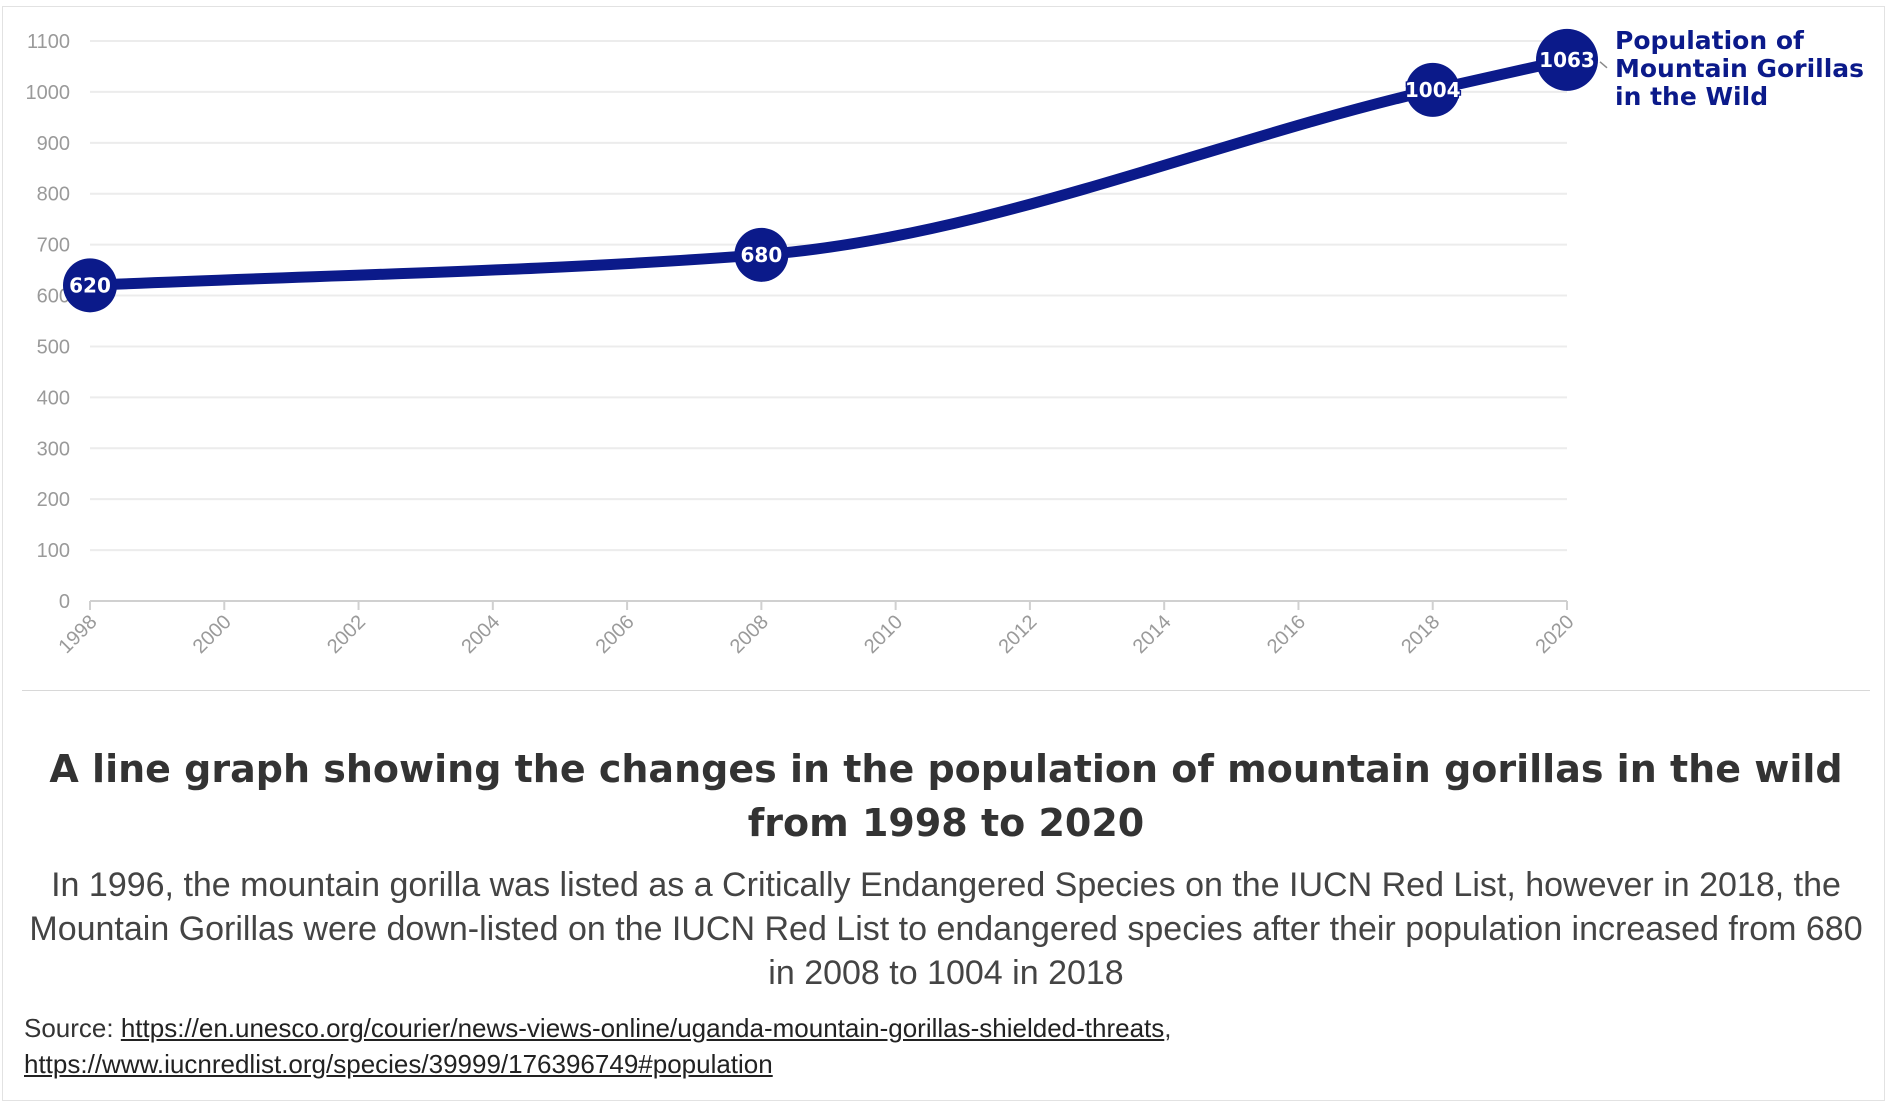  I want to click on y-tick-label: 1000, so click(48, 93).